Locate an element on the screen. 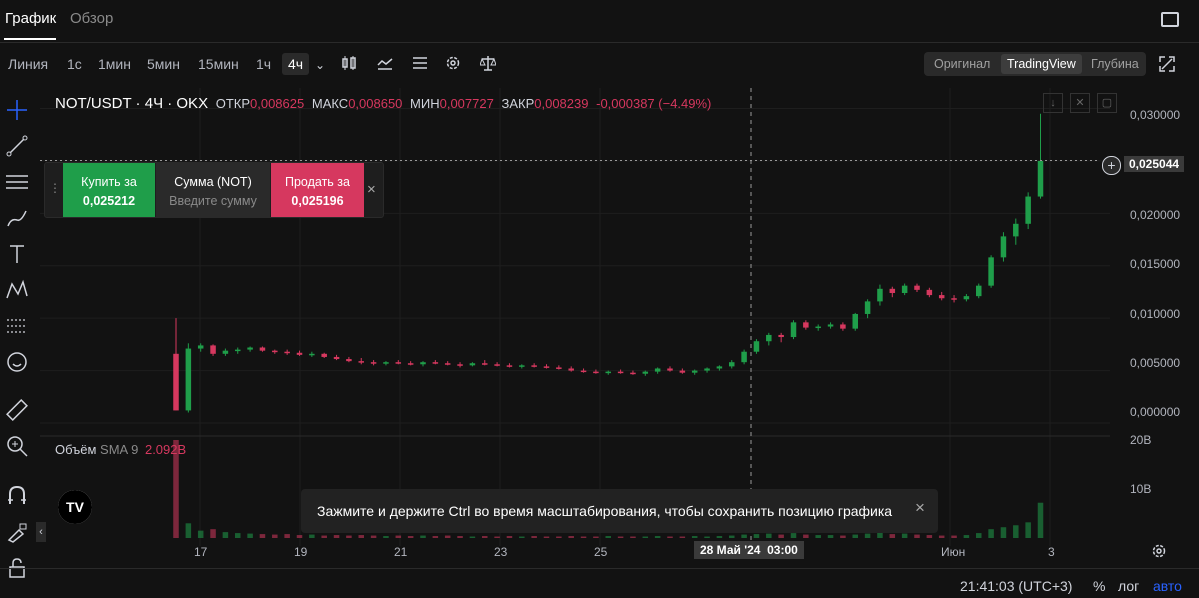 The image size is (1199, 598). brush-icon is located at coordinates (17, 218).